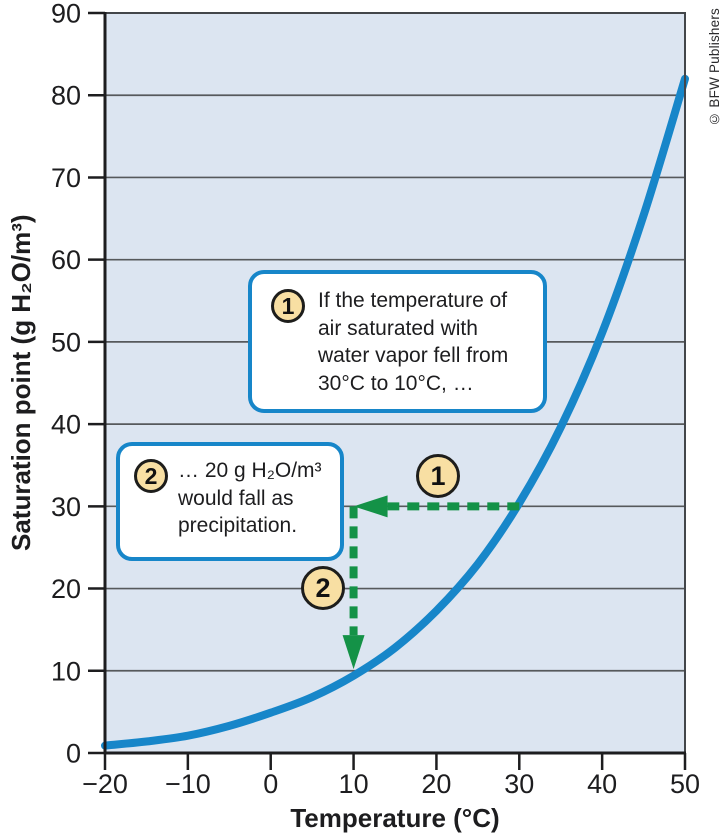  What do you see at coordinates (66, 178) in the screenshot?
I see `y-tick-label: 70` at bounding box center [66, 178].